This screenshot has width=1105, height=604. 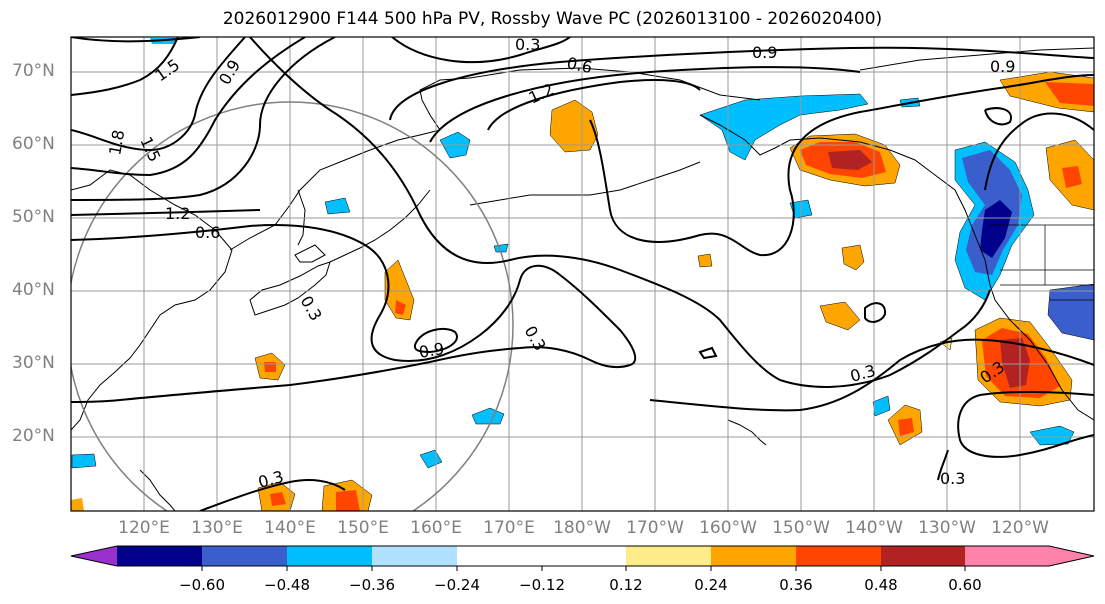 What do you see at coordinates (436, 528) in the screenshot?
I see `lon-label: 160°E` at bounding box center [436, 528].